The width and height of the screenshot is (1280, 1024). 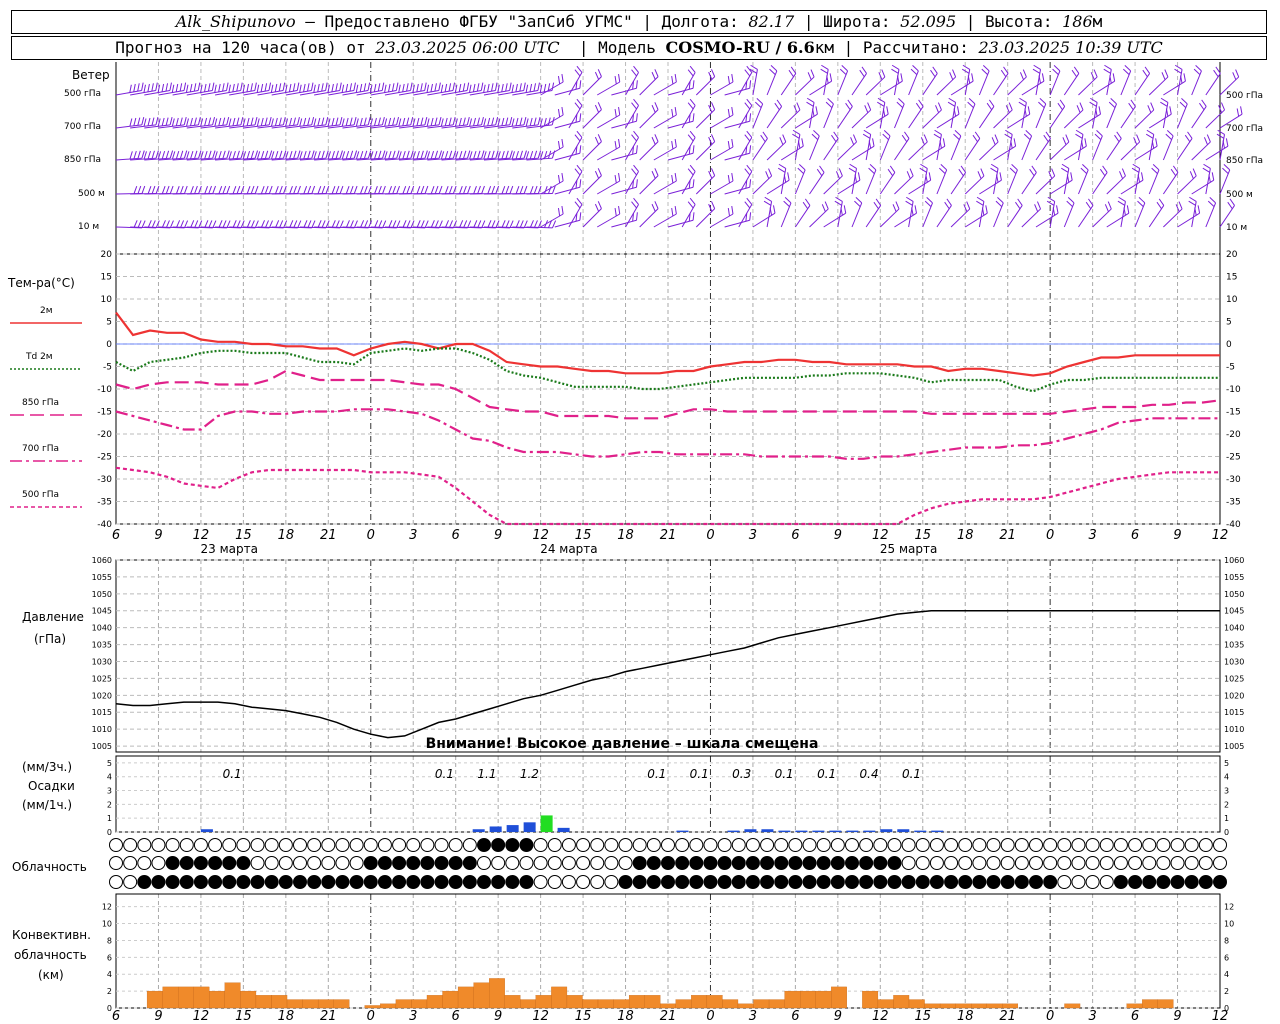 What do you see at coordinates (908, 549) in the screenshot?
I see `date-label: 25 марта` at bounding box center [908, 549].